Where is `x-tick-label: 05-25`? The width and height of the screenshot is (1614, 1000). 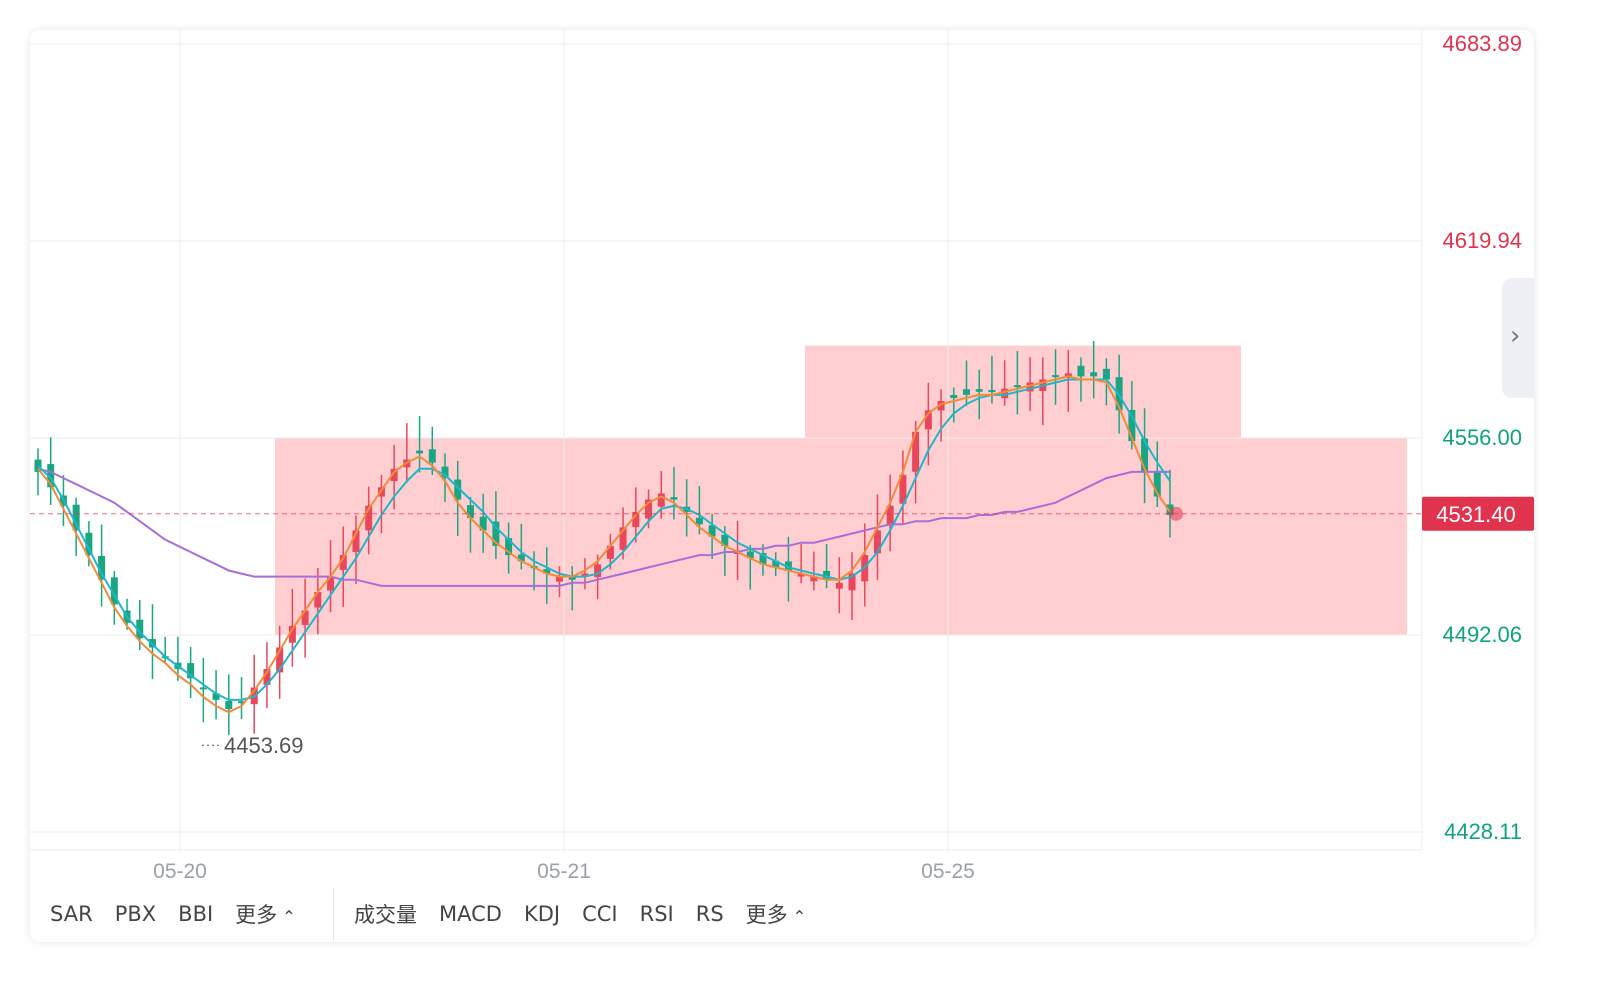 x-tick-label: 05-25 is located at coordinates (948, 871).